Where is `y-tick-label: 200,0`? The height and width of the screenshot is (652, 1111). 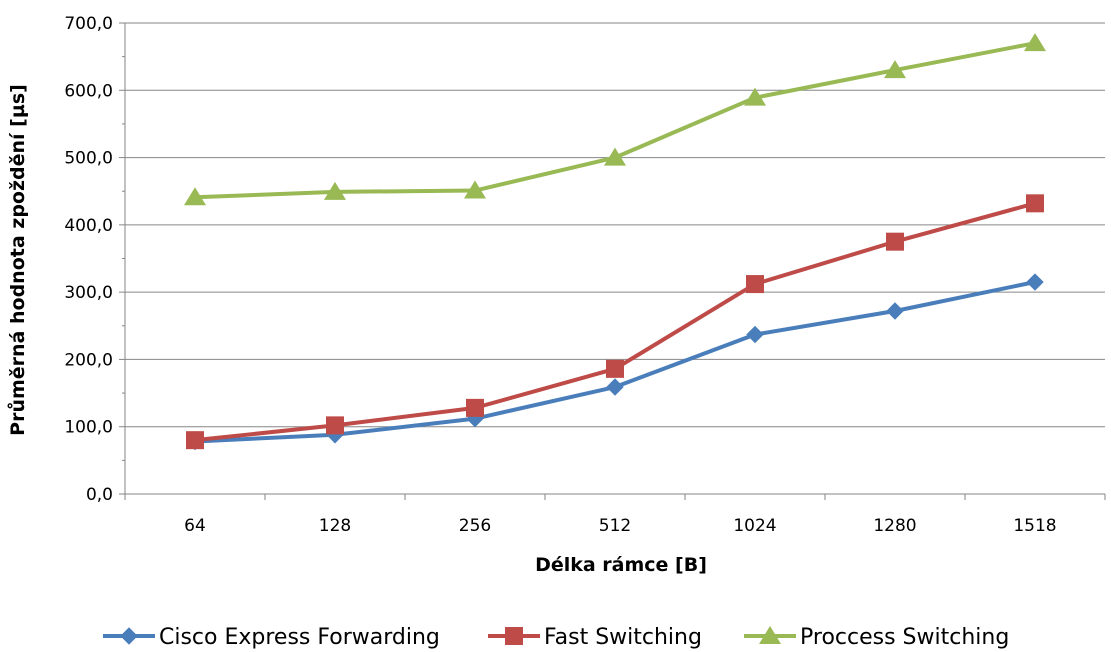
y-tick-label: 200,0 is located at coordinates (88, 360).